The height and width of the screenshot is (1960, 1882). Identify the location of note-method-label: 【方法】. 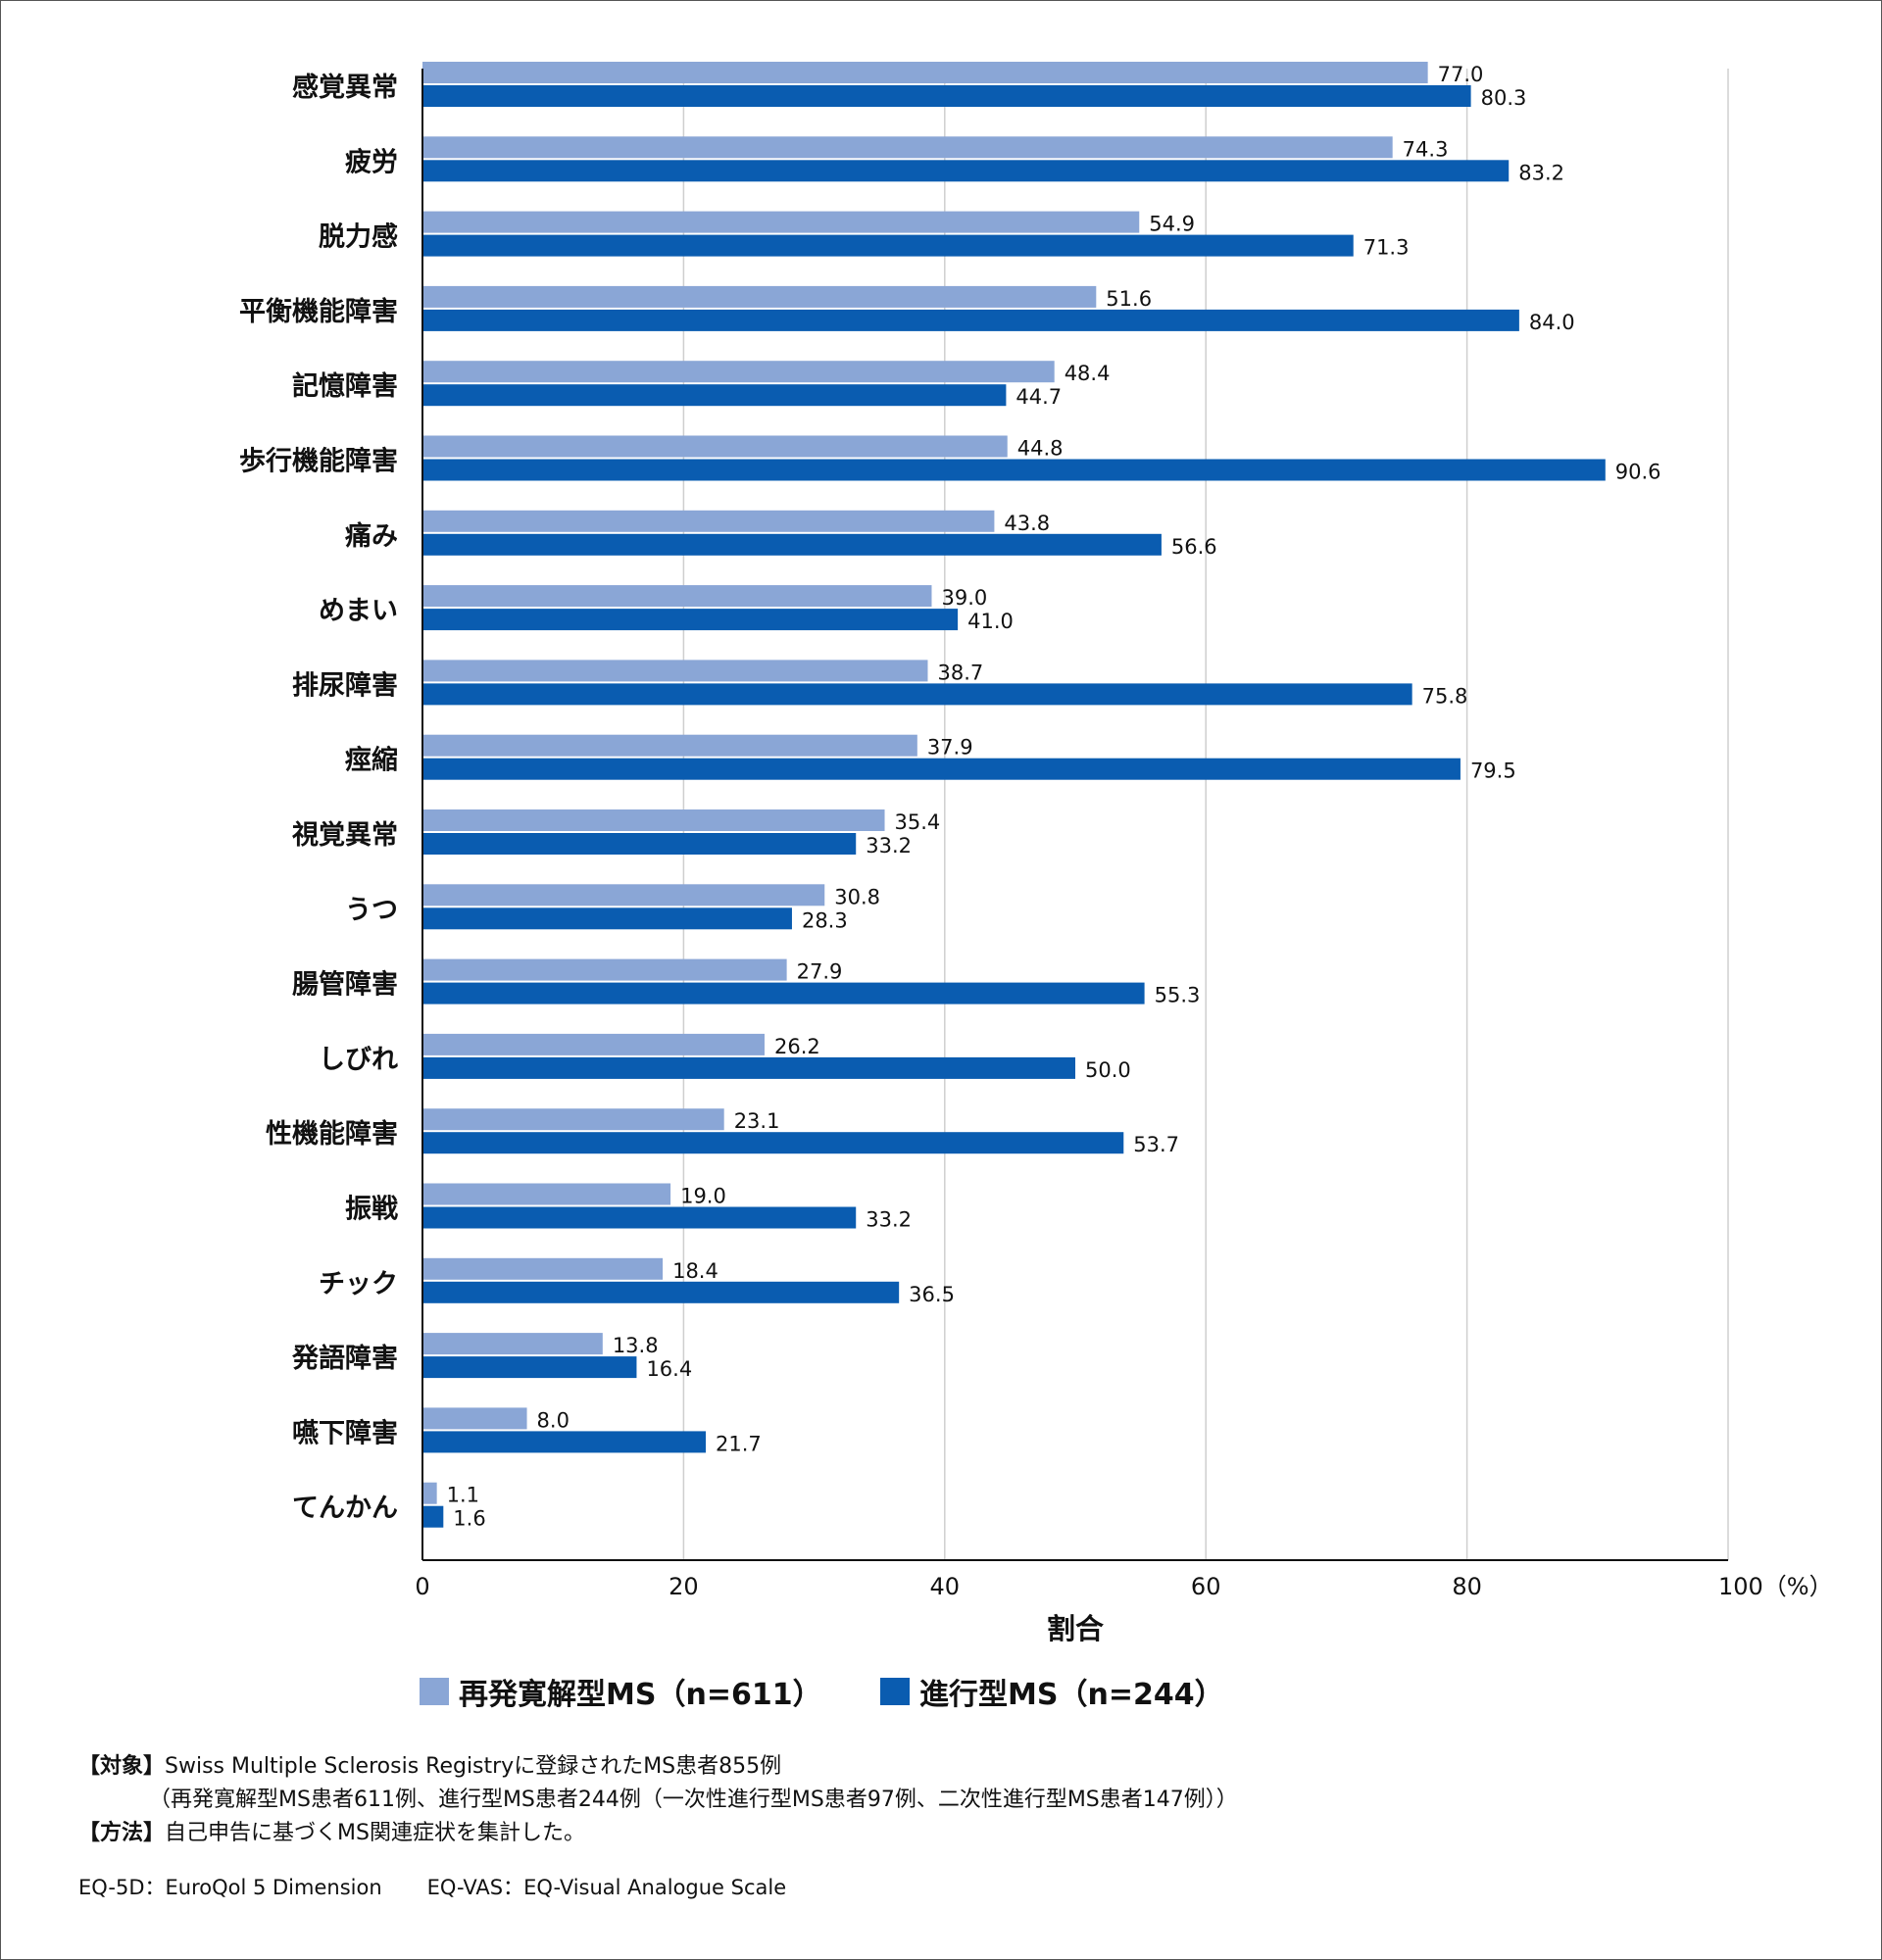
(122, 1833).